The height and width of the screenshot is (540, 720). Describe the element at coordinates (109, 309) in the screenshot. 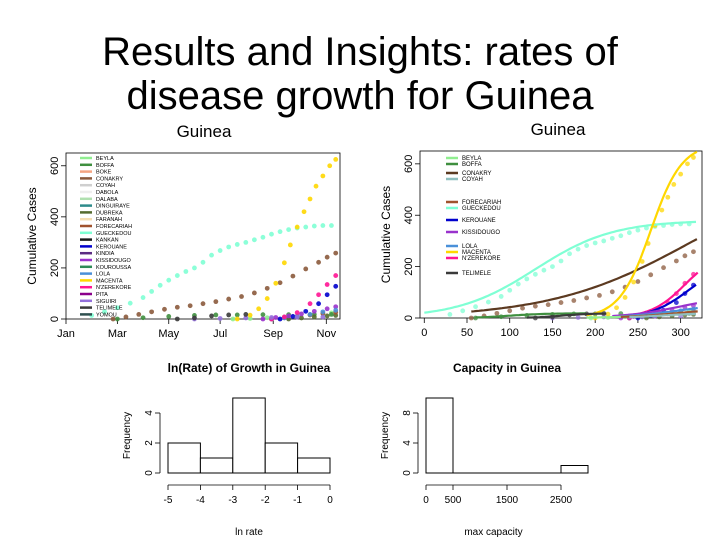

I see `chart-a-legend-label-22: TELIMELE` at that location.